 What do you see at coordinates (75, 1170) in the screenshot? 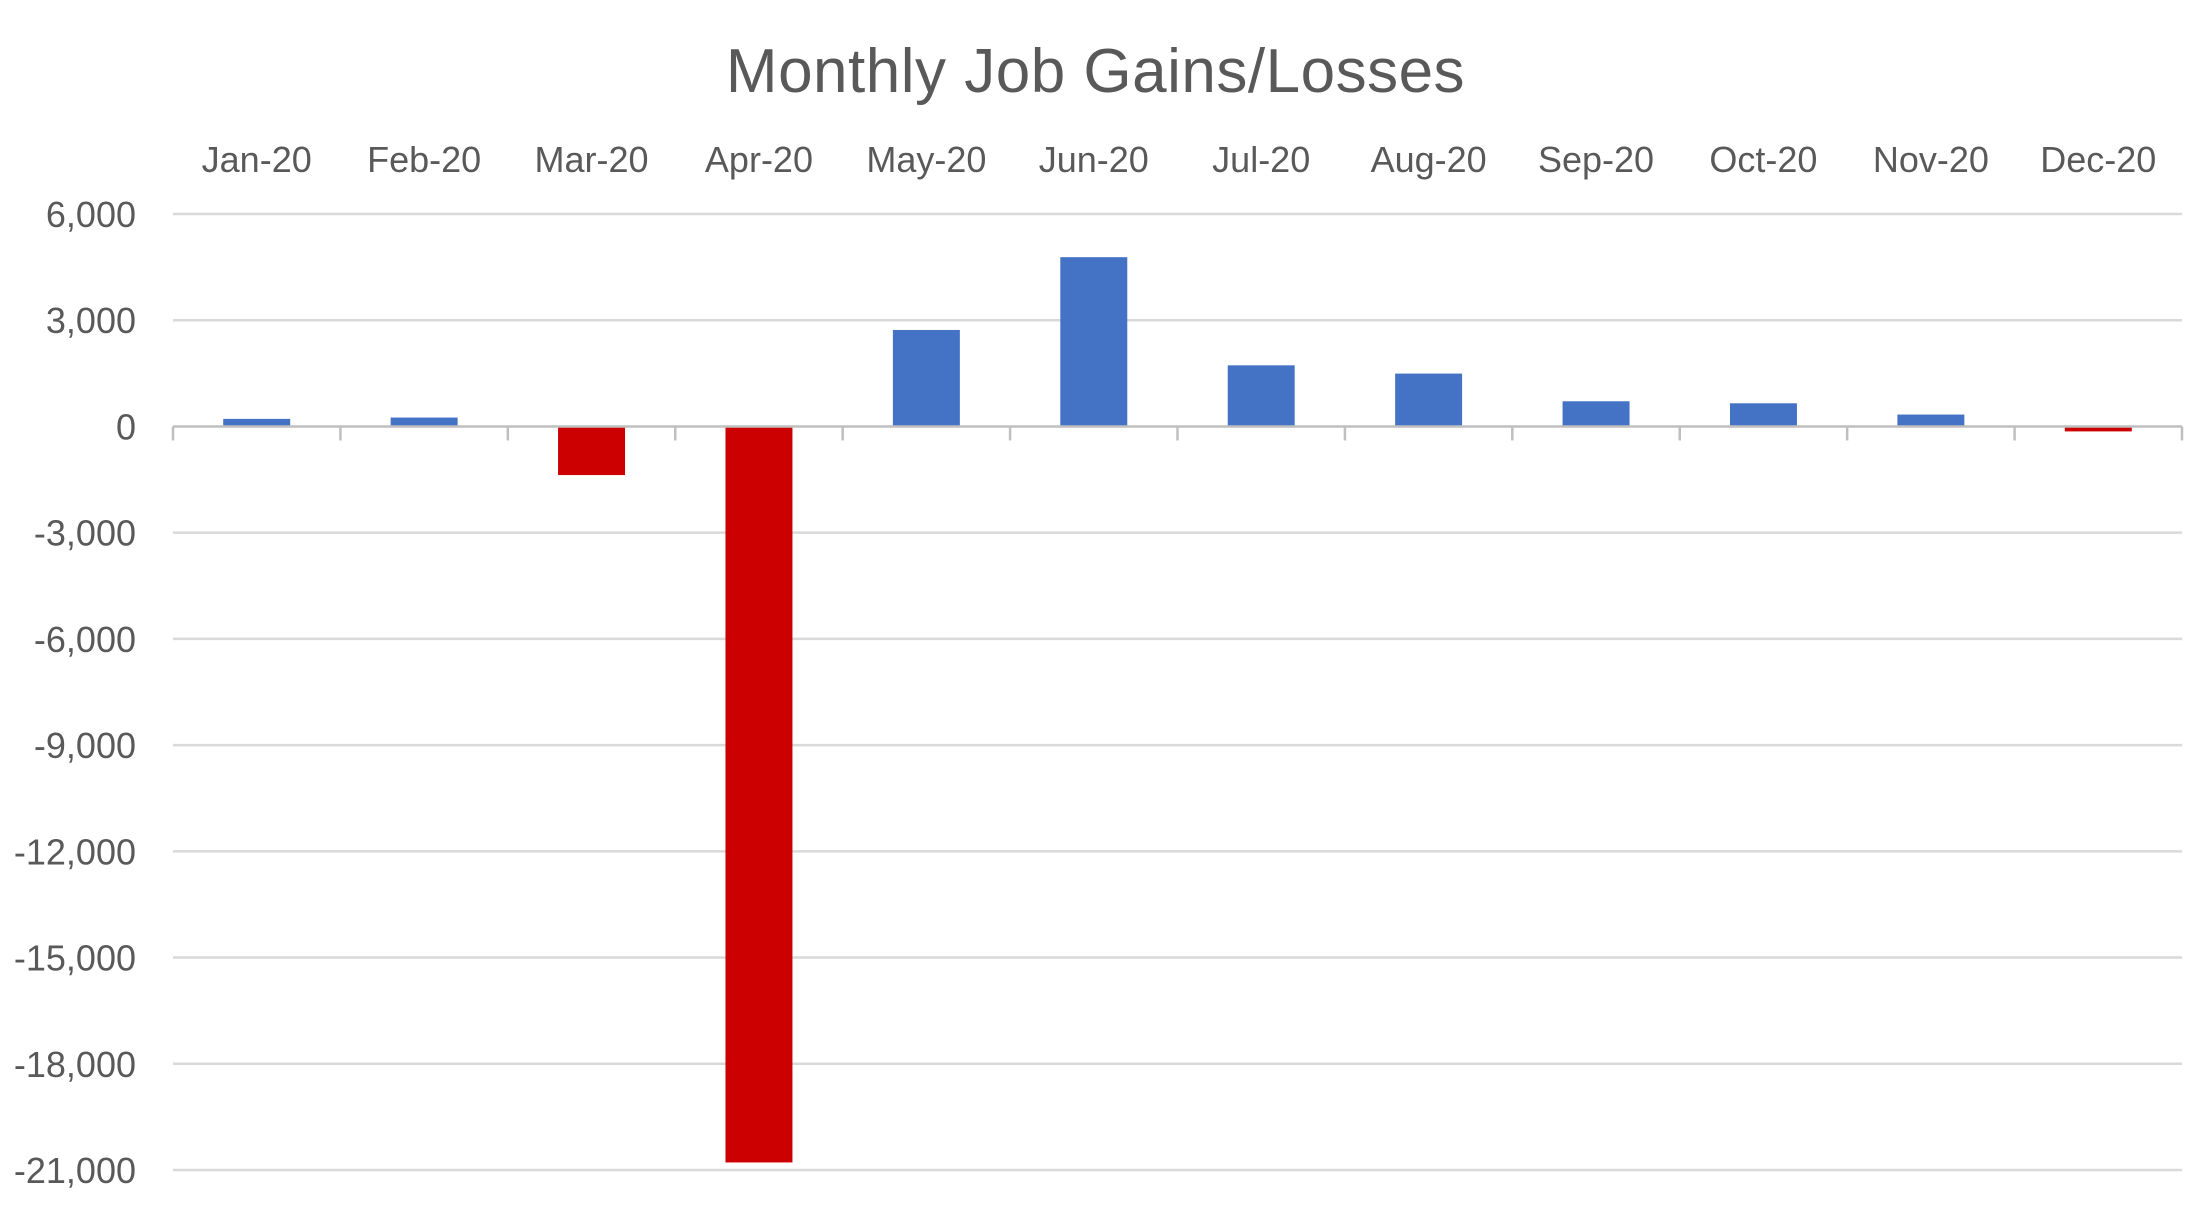
I see `y-tick-label: -21,000` at bounding box center [75, 1170].